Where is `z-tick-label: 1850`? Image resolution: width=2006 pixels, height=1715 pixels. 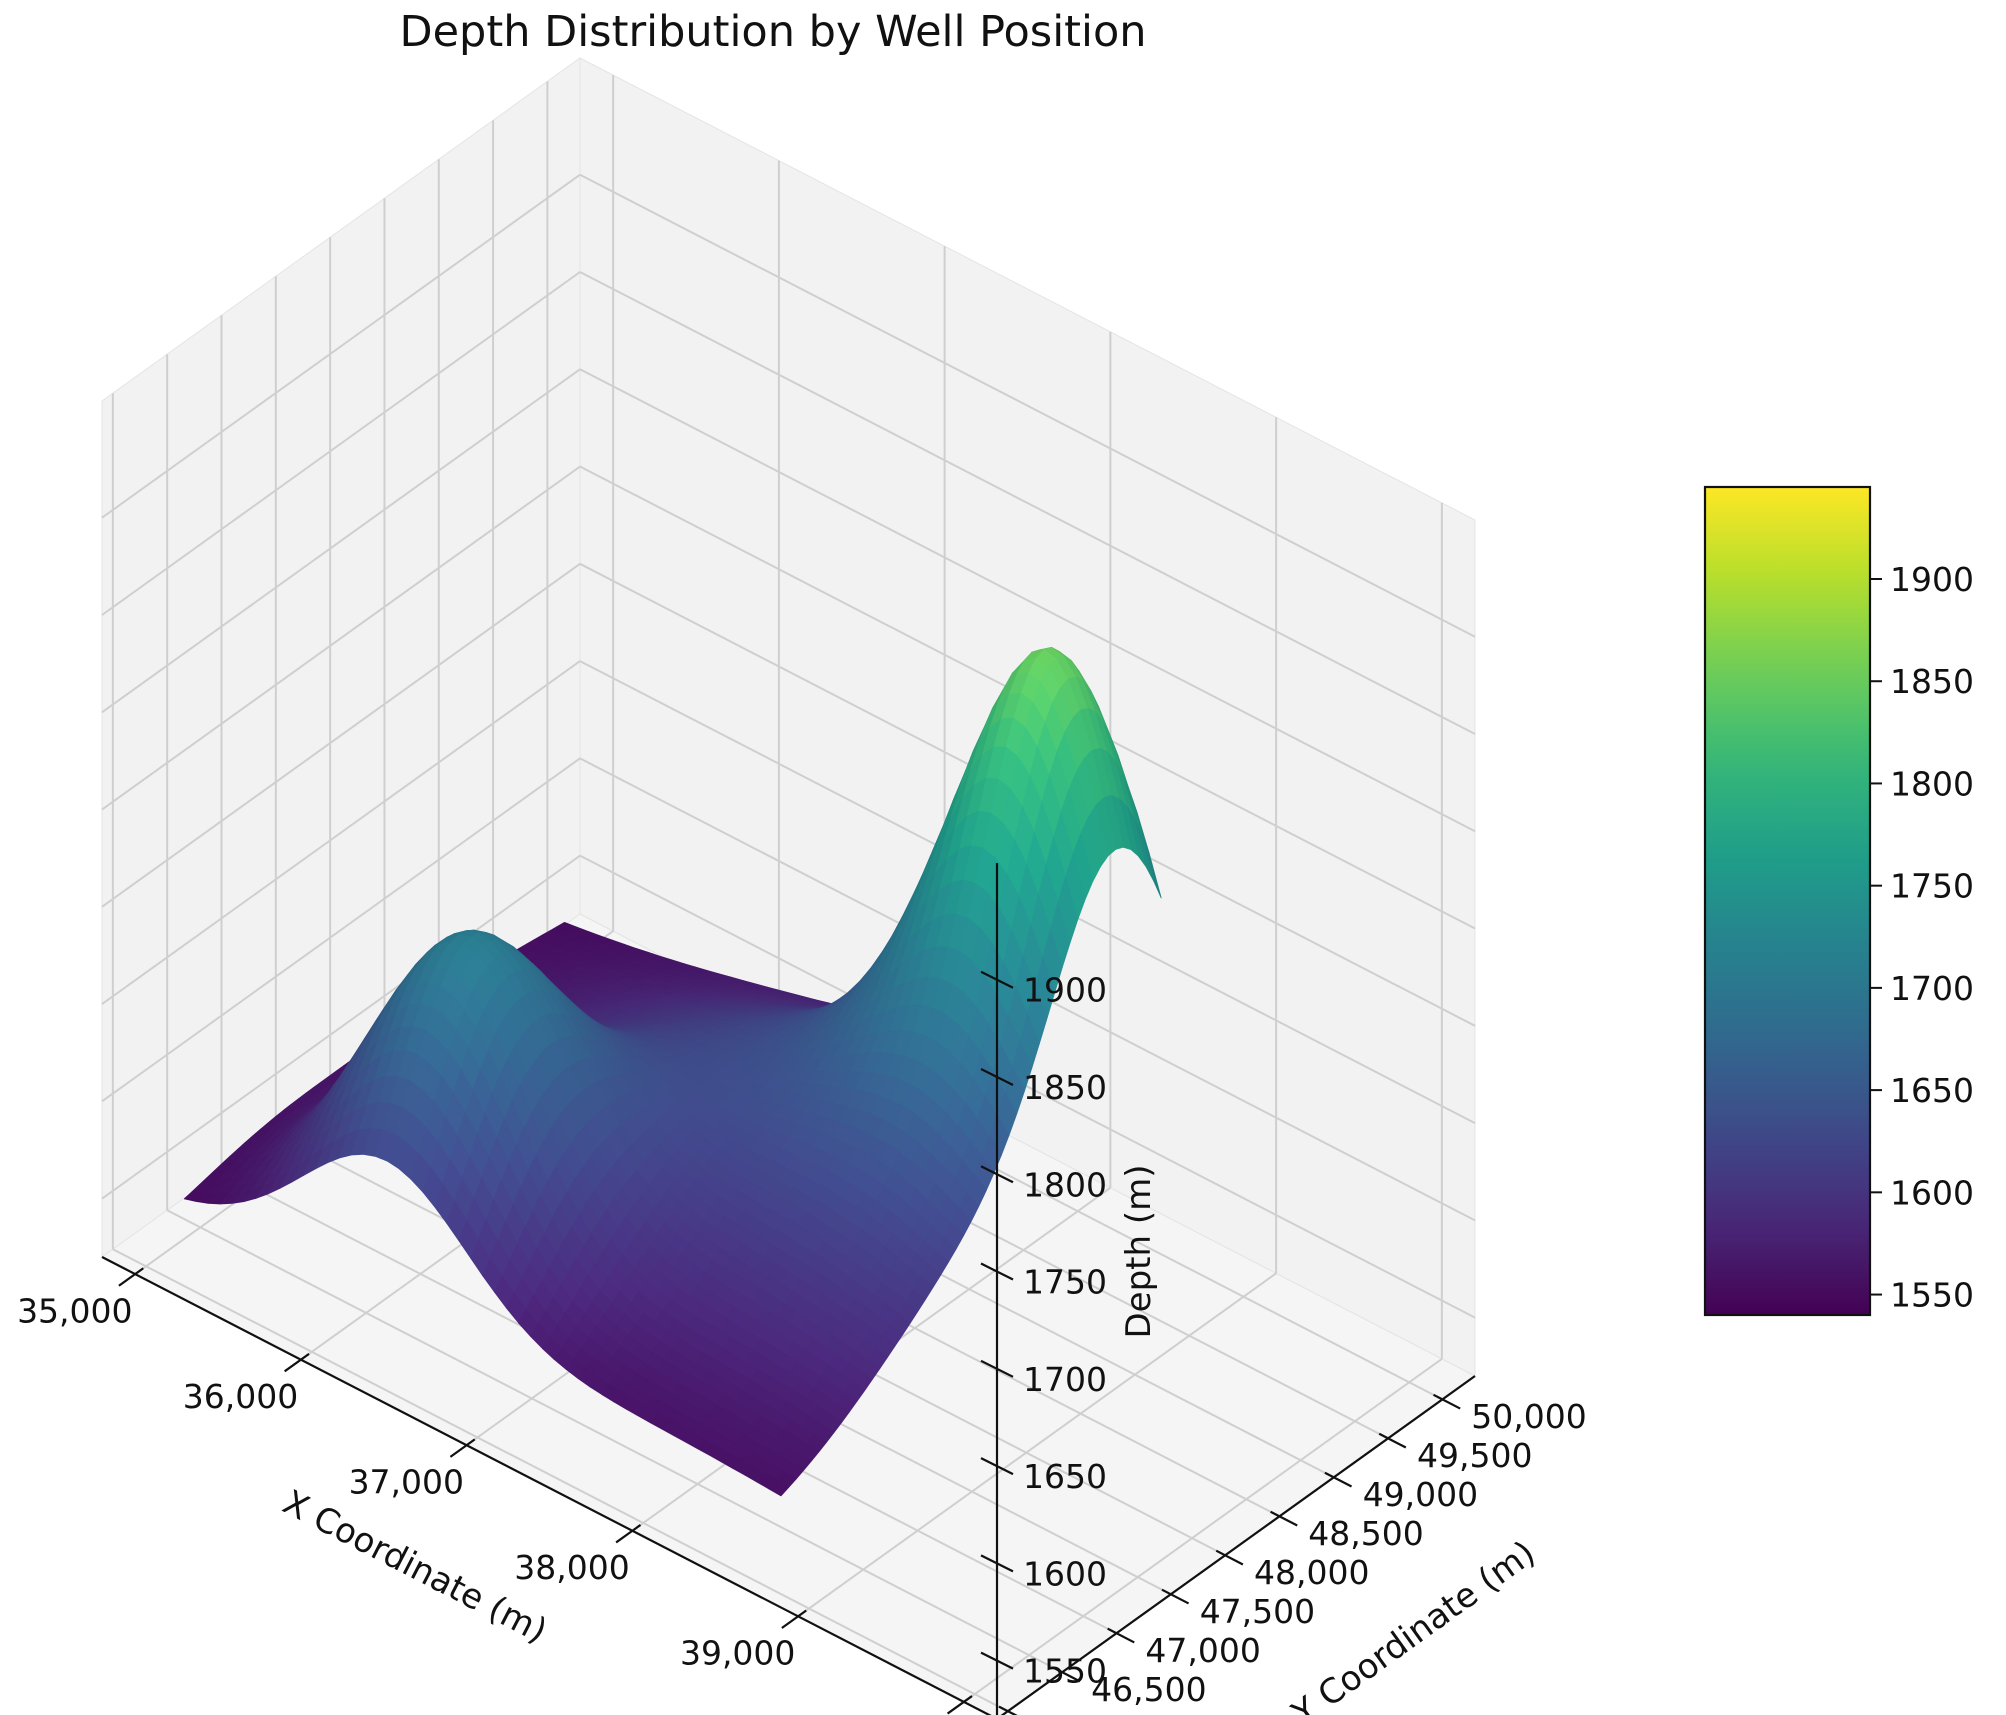
z-tick-label: 1850 is located at coordinates (1065, 1087).